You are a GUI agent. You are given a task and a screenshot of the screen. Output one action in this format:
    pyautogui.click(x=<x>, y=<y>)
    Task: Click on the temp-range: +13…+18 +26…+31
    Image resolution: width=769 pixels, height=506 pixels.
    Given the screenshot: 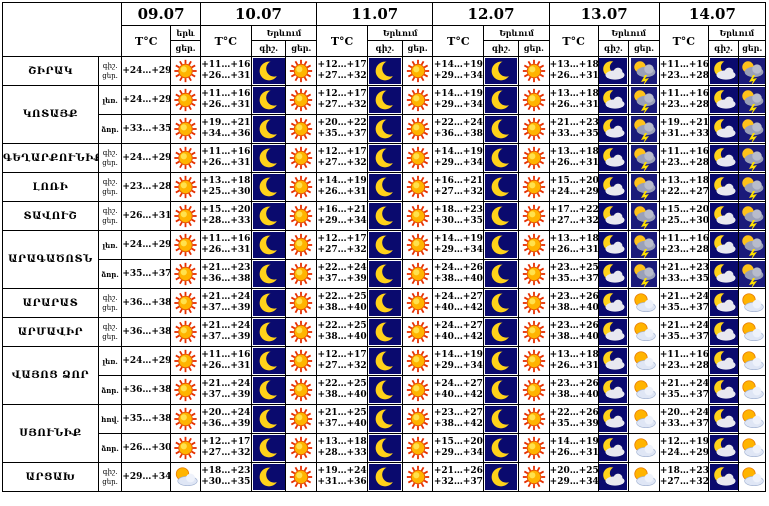 What is the action you would take?
    pyautogui.click(x=573, y=245)
    